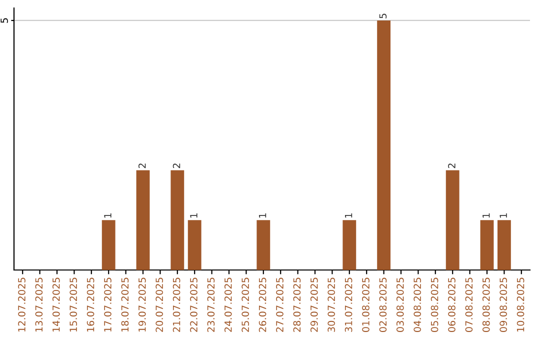 Image resolution: width=540 pixels, height=340 pixels. What do you see at coordinates (469, 305) in the screenshot?
I see `x-tick-label: 07.08.2025` at bounding box center [469, 305].